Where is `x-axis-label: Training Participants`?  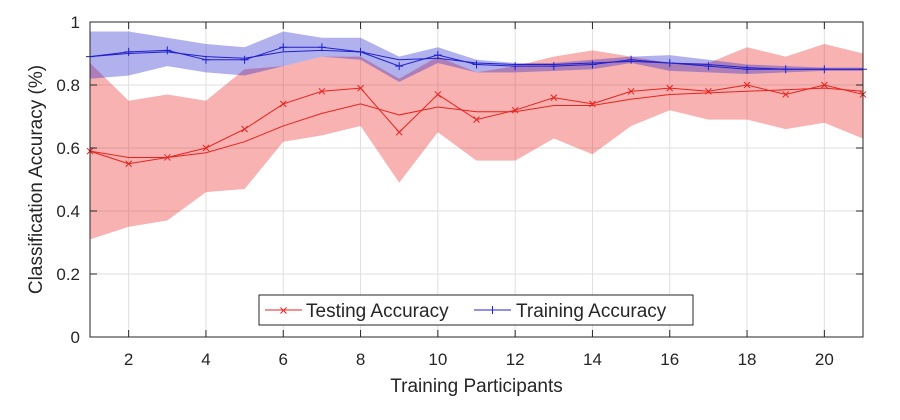 x-axis-label: Training Participants is located at coordinates (476, 386).